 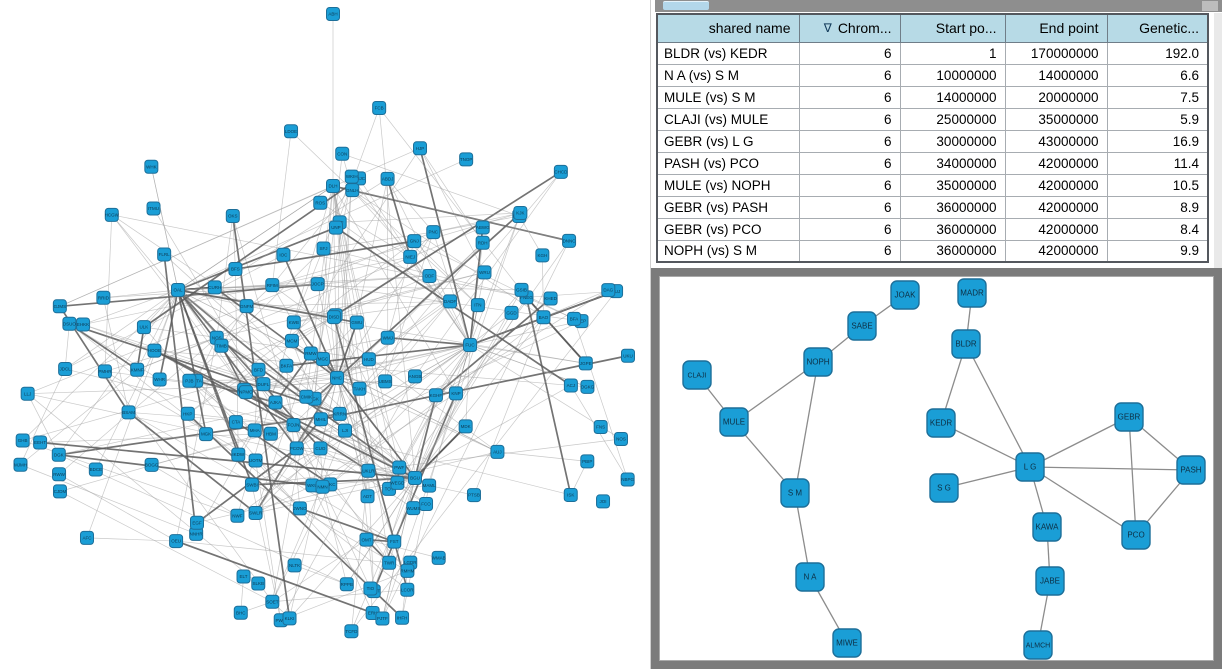 I want to click on hairball-node: ABH, so click(x=333, y=14).